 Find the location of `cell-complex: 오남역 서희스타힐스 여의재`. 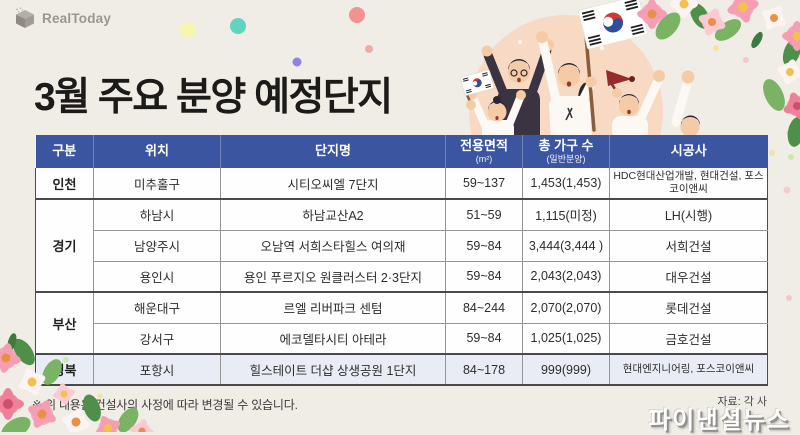

cell-complex: 오남역 서희스타힐스 여의재 is located at coordinates (333, 245).